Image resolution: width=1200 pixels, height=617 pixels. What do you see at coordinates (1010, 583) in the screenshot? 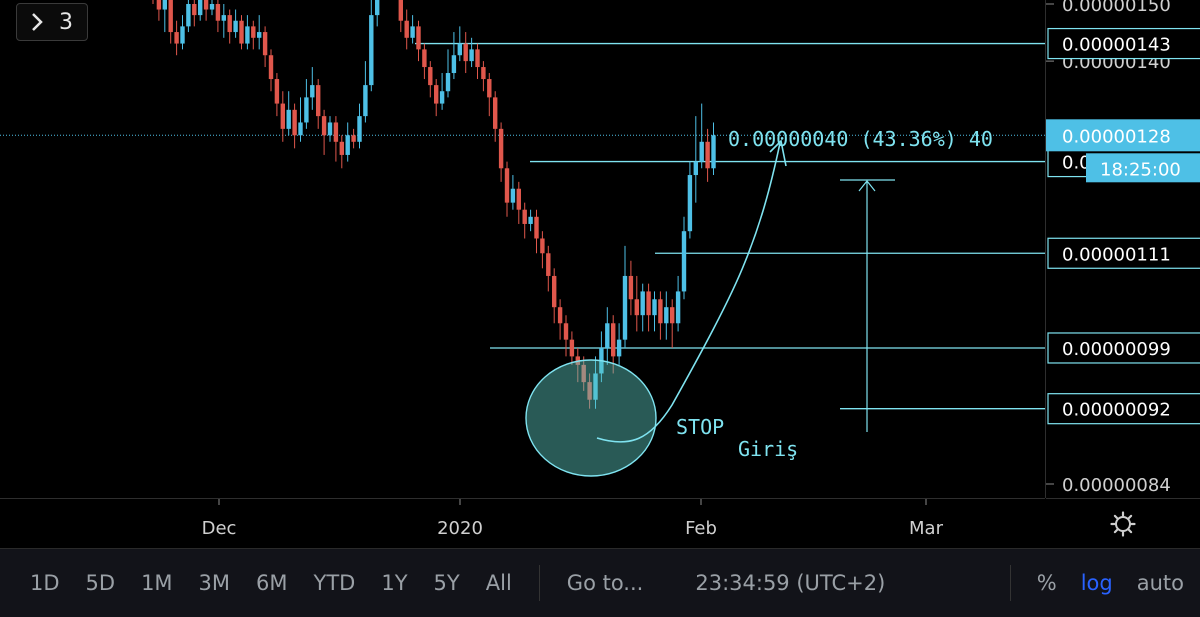
I see `divider` at bounding box center [1010, 583].